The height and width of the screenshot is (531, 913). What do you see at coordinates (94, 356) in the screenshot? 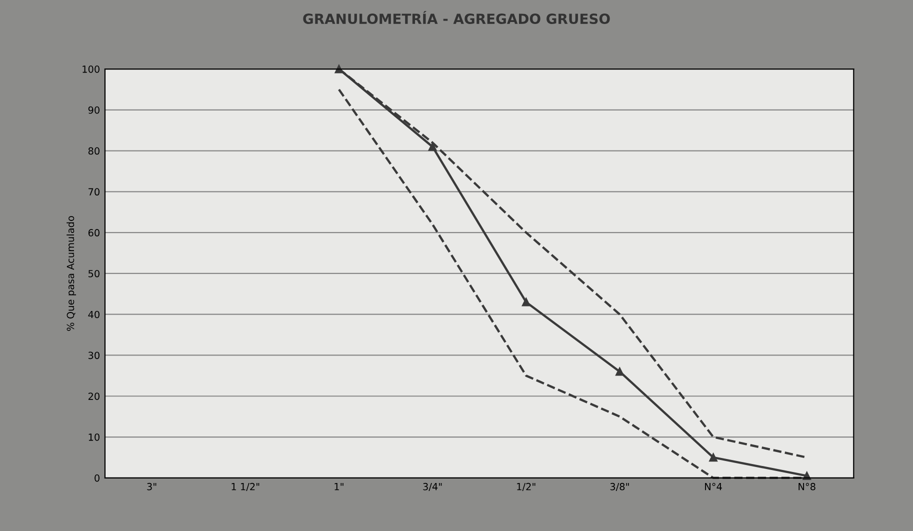
I see `y-tick-label: 30` at bounding box center [94, 356].